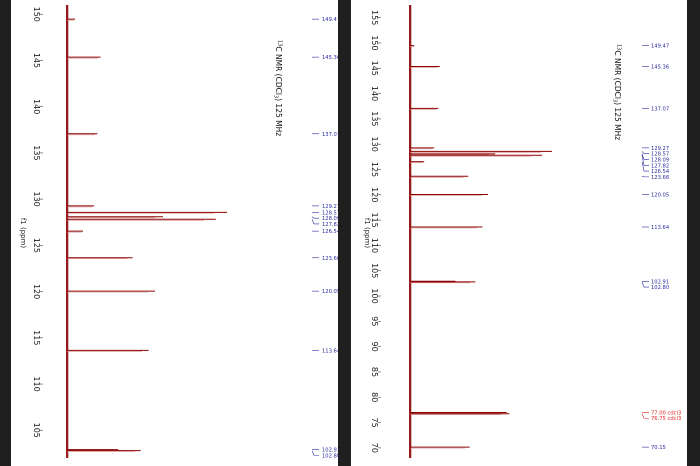 The height and width of the screenshot is (466, 700). What do you see at coordinates (658, 448) in the screenshot?
I see `peak-label: 70.15` at bounding box center [658, 448].